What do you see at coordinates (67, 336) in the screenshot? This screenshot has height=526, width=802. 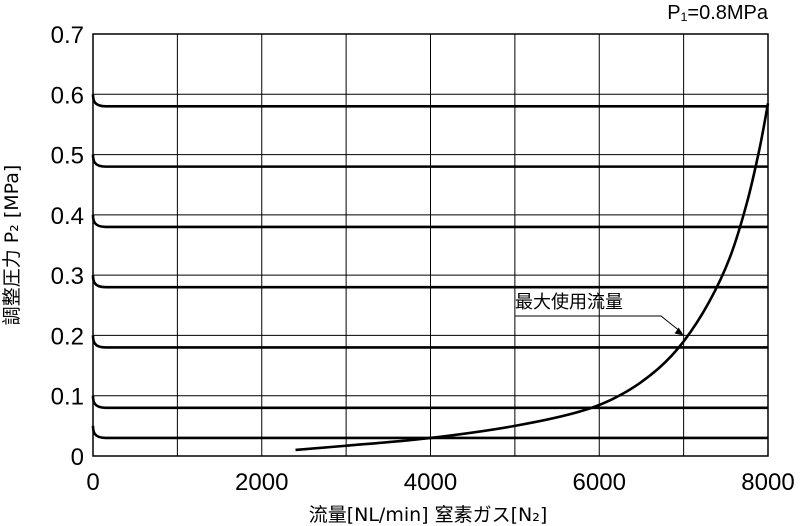 I see `y-tick-label: 0.2` at bounding box center [67, 336].